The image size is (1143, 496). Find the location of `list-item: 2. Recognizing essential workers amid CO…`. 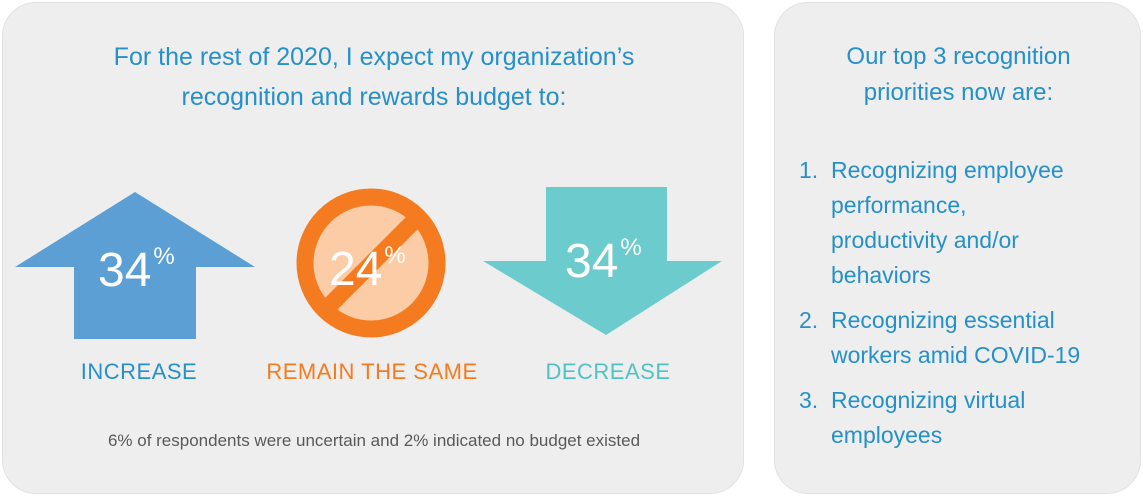

list-item: 2. Recognizing essential workers amid CO… is located at coordinates (966, 338).